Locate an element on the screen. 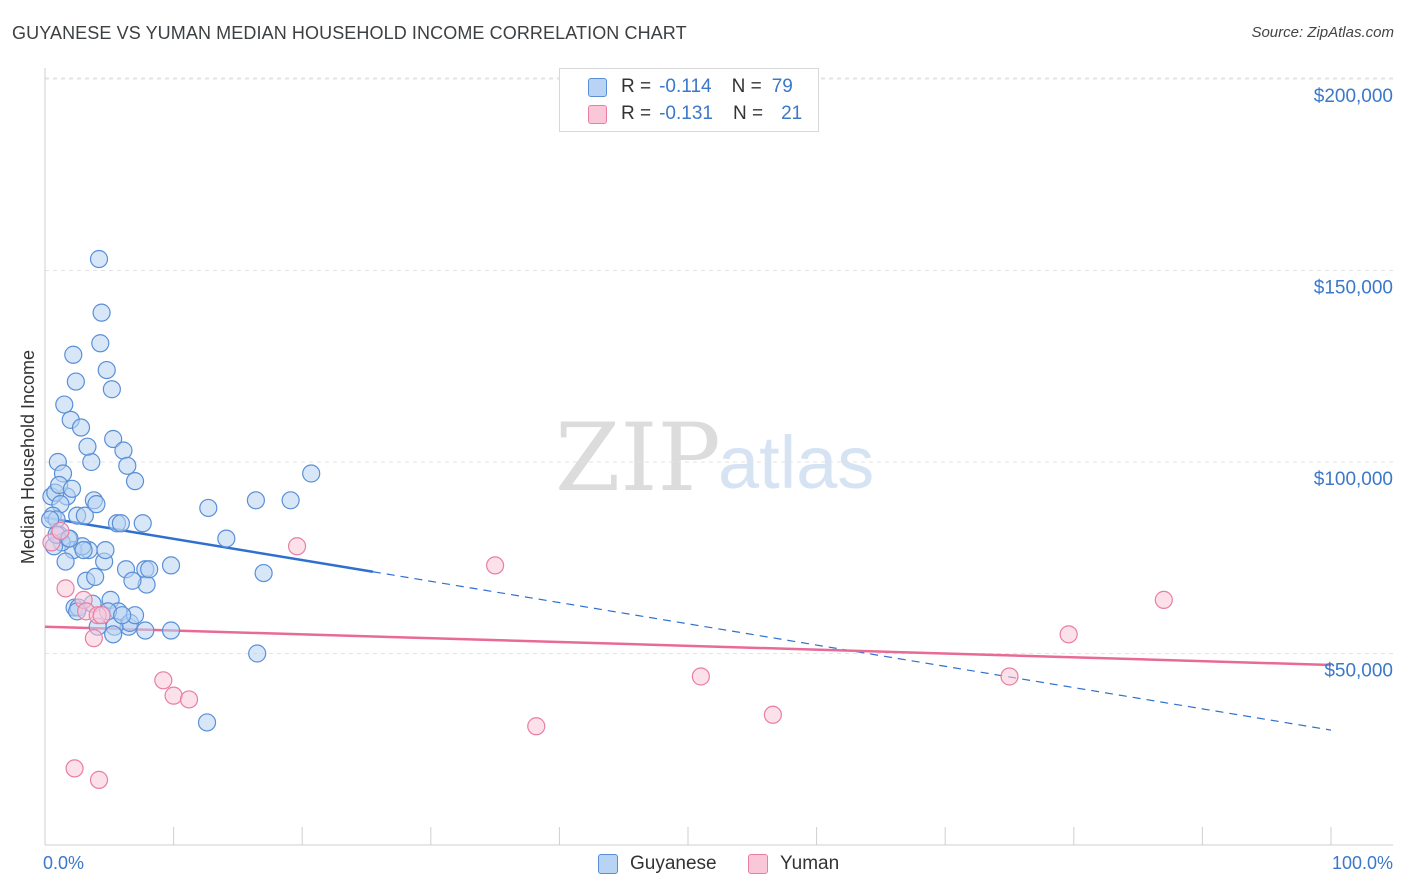 This screenshot has height=892, width=1406. x-tick-label-1: 100.0% is located at coordinates (1362, 863).